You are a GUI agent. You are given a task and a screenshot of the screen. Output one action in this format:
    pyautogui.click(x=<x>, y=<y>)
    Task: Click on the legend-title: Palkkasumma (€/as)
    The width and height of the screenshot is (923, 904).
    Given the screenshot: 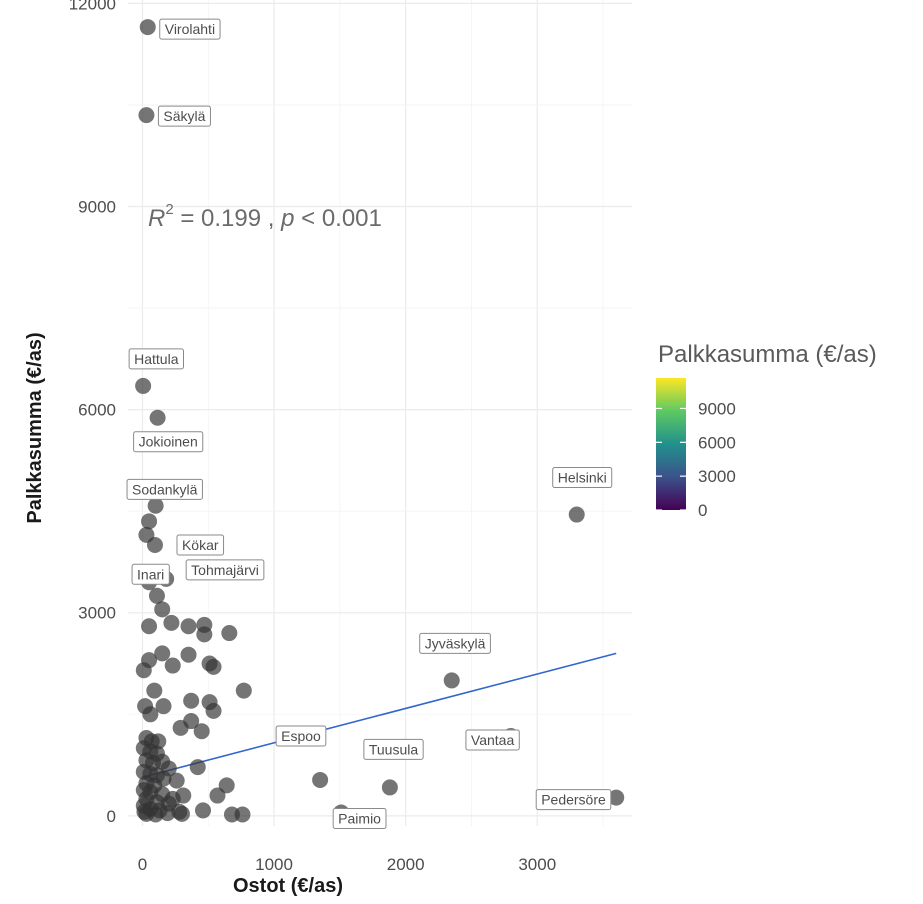 What is the action you would take?
    pyautogui.click(x=767, y=354)
    